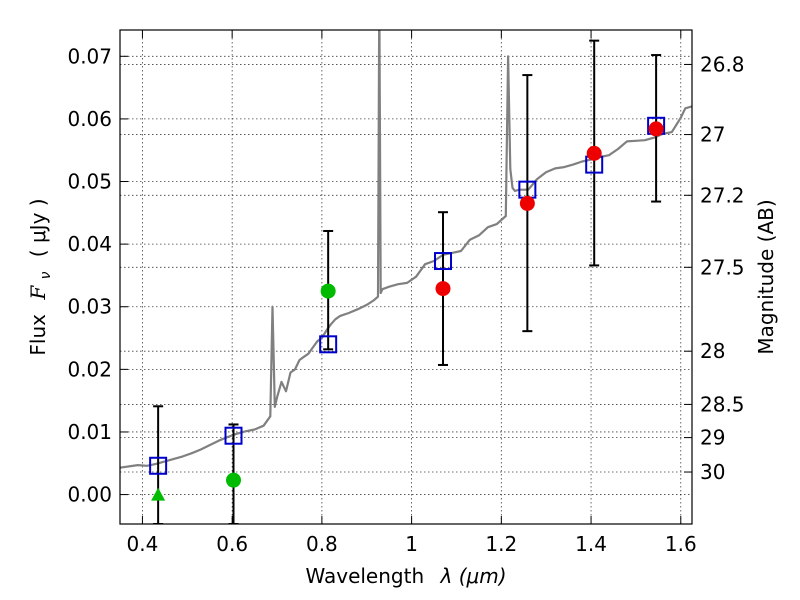 This screenshot has height=600, width=800. What do you see at coordinates (38, 293) in the screenshot?
I see `y-axis-title-symbol: F` at bounding box center [38, 293].